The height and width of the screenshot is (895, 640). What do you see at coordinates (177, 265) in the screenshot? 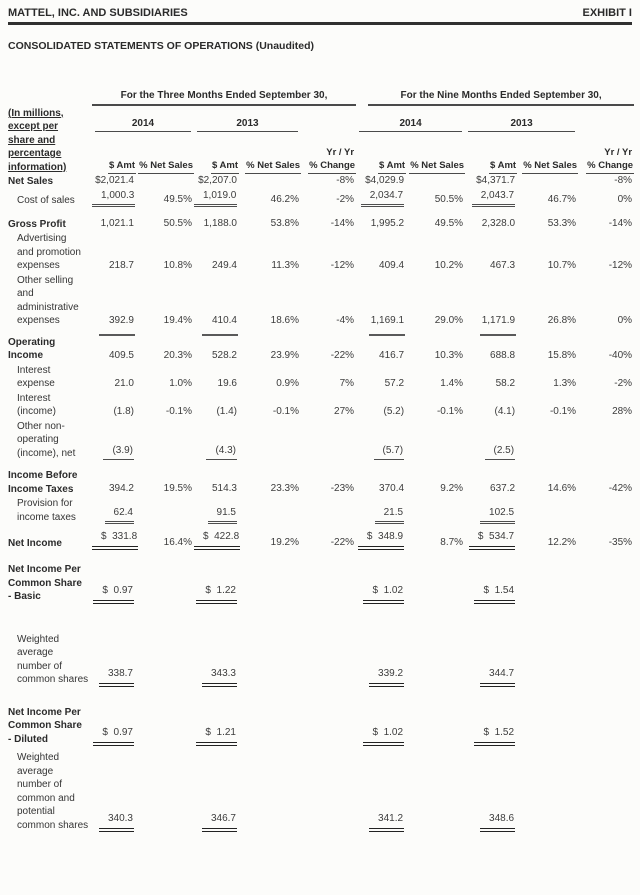
I see `value: 10.8%` at bounding box center [177, 265].